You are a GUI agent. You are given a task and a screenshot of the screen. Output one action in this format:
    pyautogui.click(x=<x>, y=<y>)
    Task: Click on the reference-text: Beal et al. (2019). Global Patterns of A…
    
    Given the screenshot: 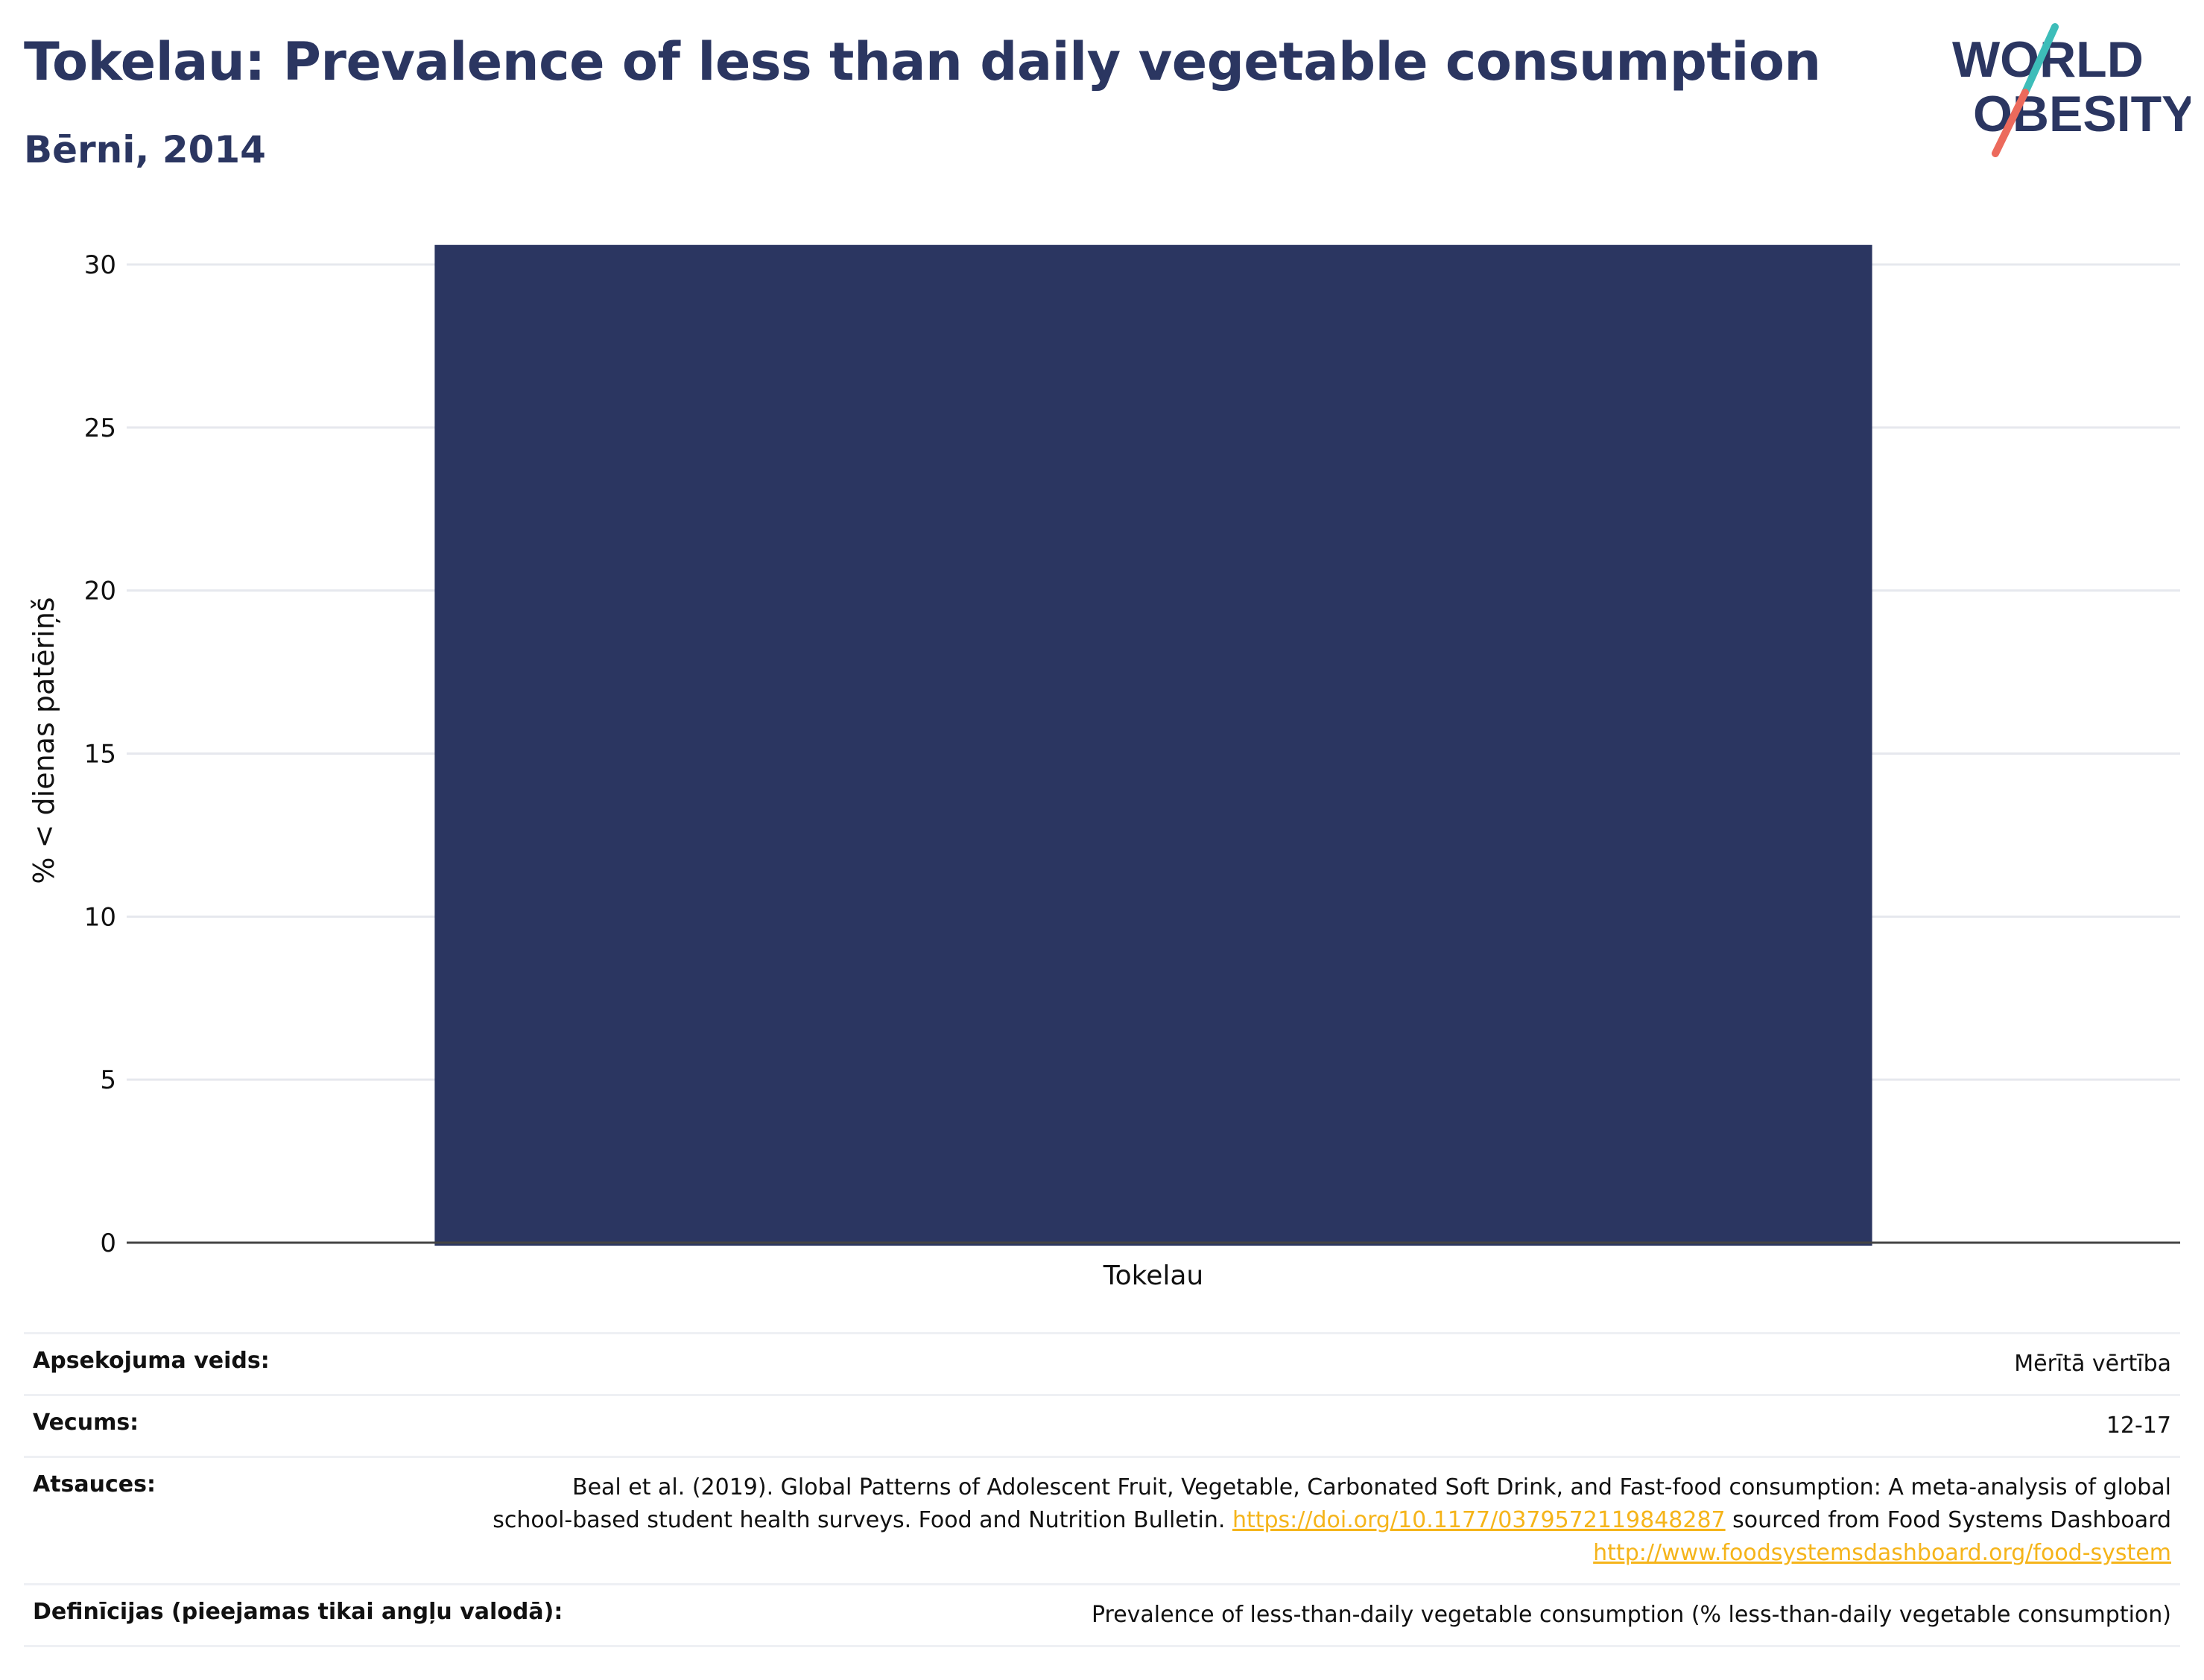 What is the action you would take?
    pyautogui.click(x=1332, y=1503)
    